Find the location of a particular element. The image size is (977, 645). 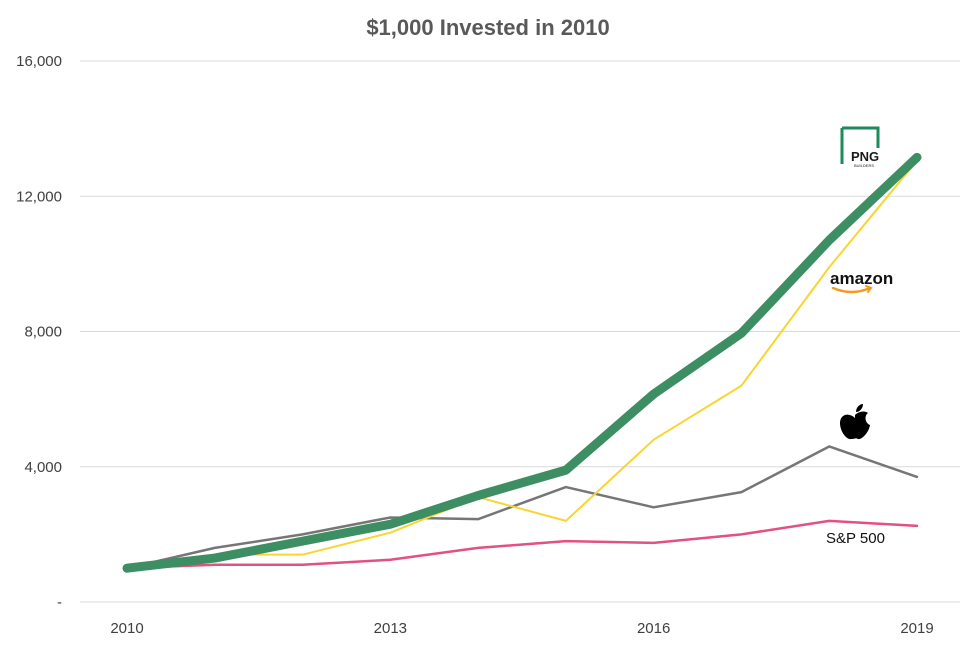

x-tick-label: 2010 is located at coordinates (126, 628).